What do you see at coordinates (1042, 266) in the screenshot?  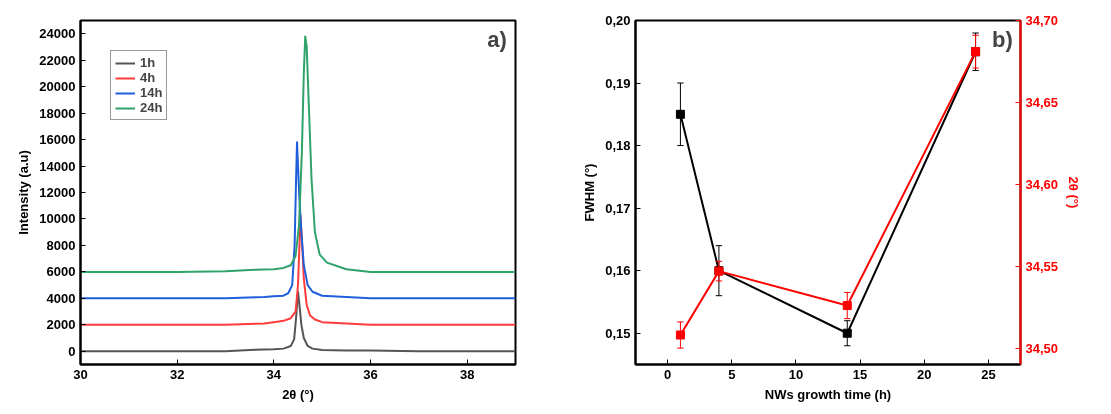 I see `y2-tick-label: 34,55` at bounding box center [1042, 266].